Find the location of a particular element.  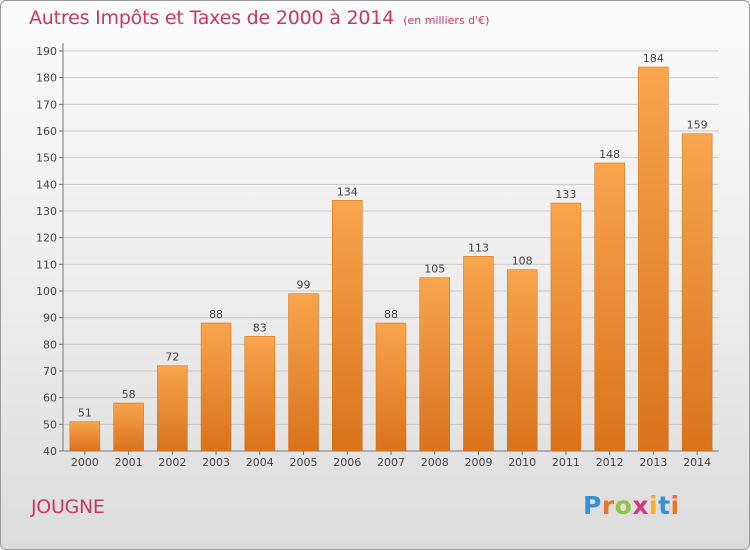

bar-2014 is located at coordinates (697, 292).